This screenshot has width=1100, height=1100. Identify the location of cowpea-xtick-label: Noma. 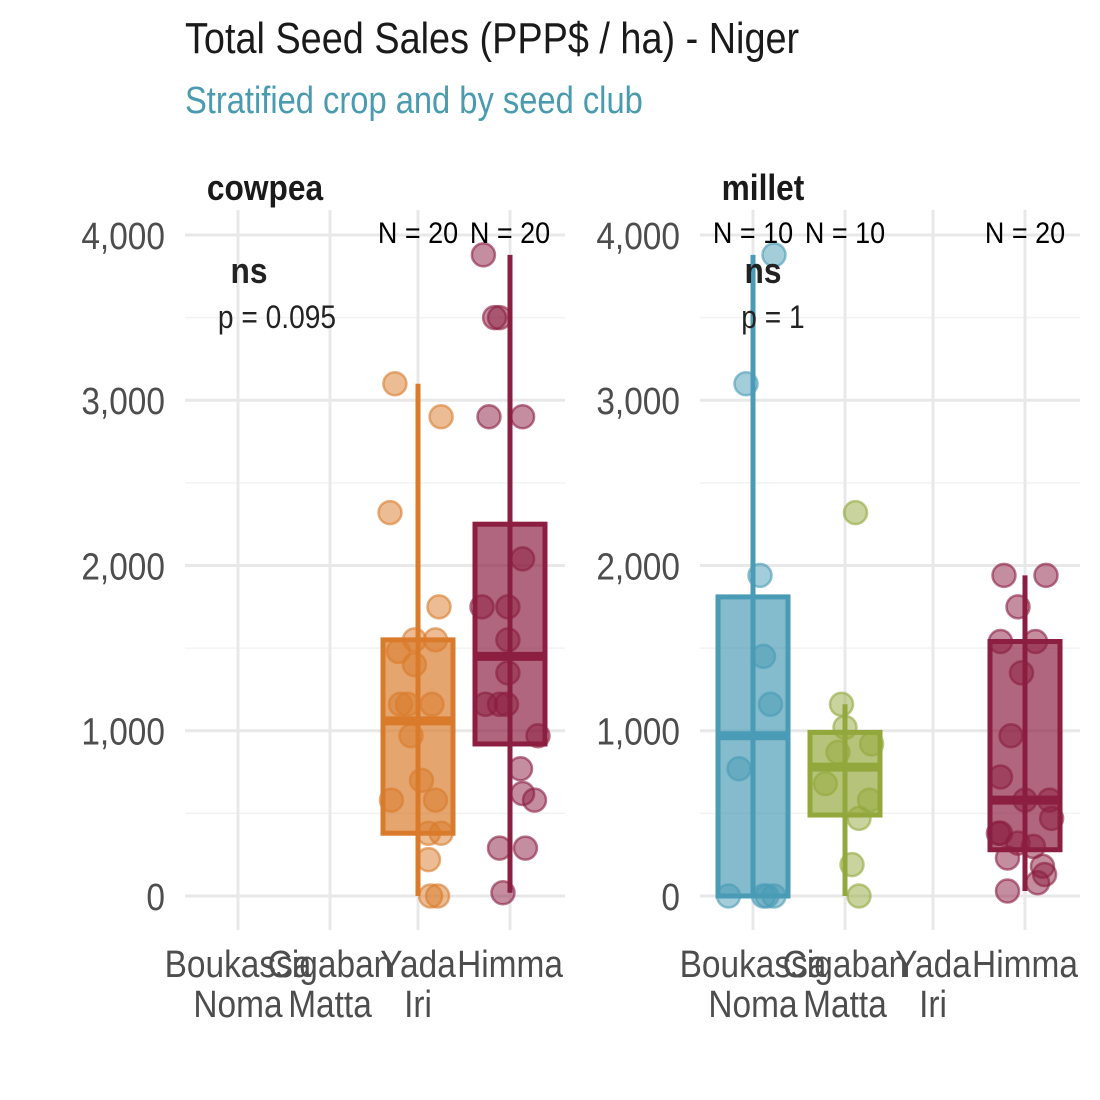
(237, 1004).